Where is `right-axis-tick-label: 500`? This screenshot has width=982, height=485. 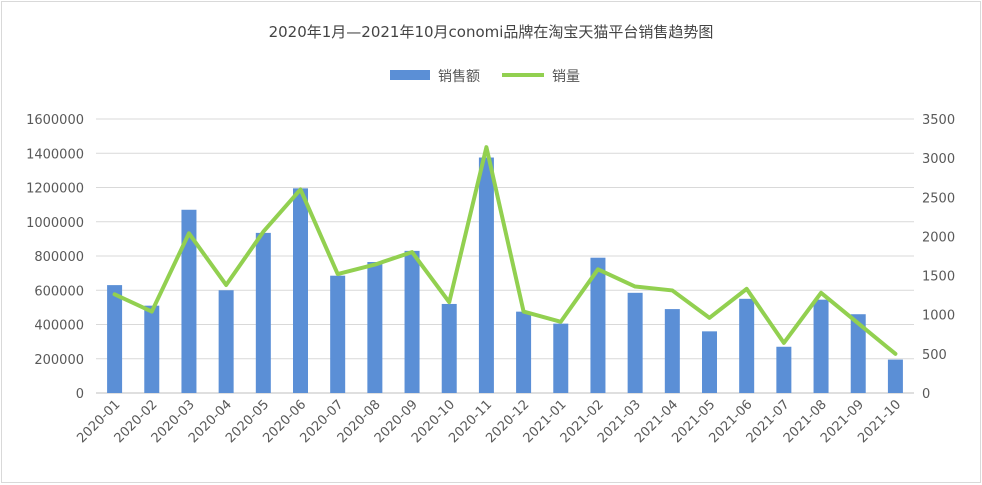 right-axis-tick-label: 500 is located at coordinates (934, 355).